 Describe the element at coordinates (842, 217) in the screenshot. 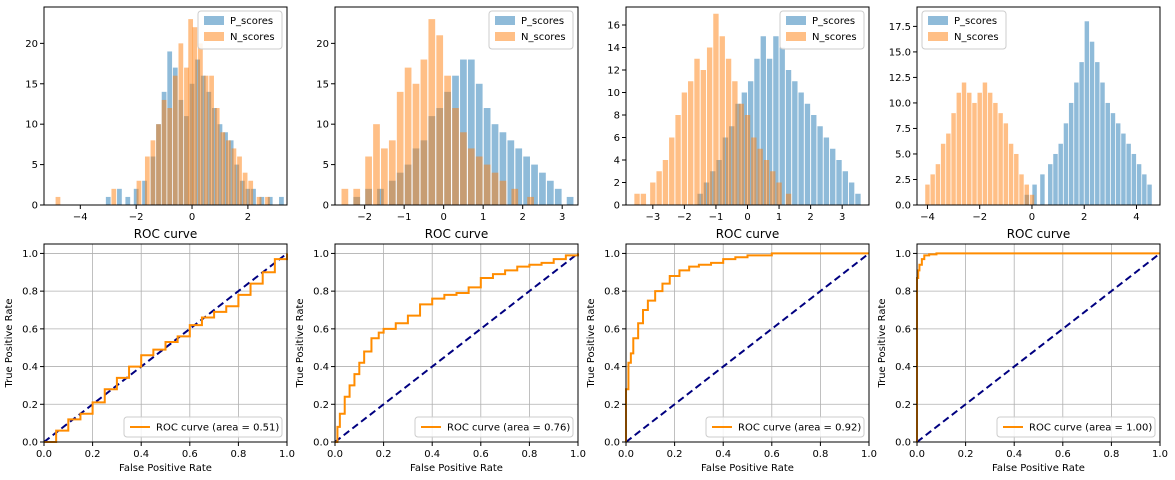

I see `x-tick-label: 3` at that location.